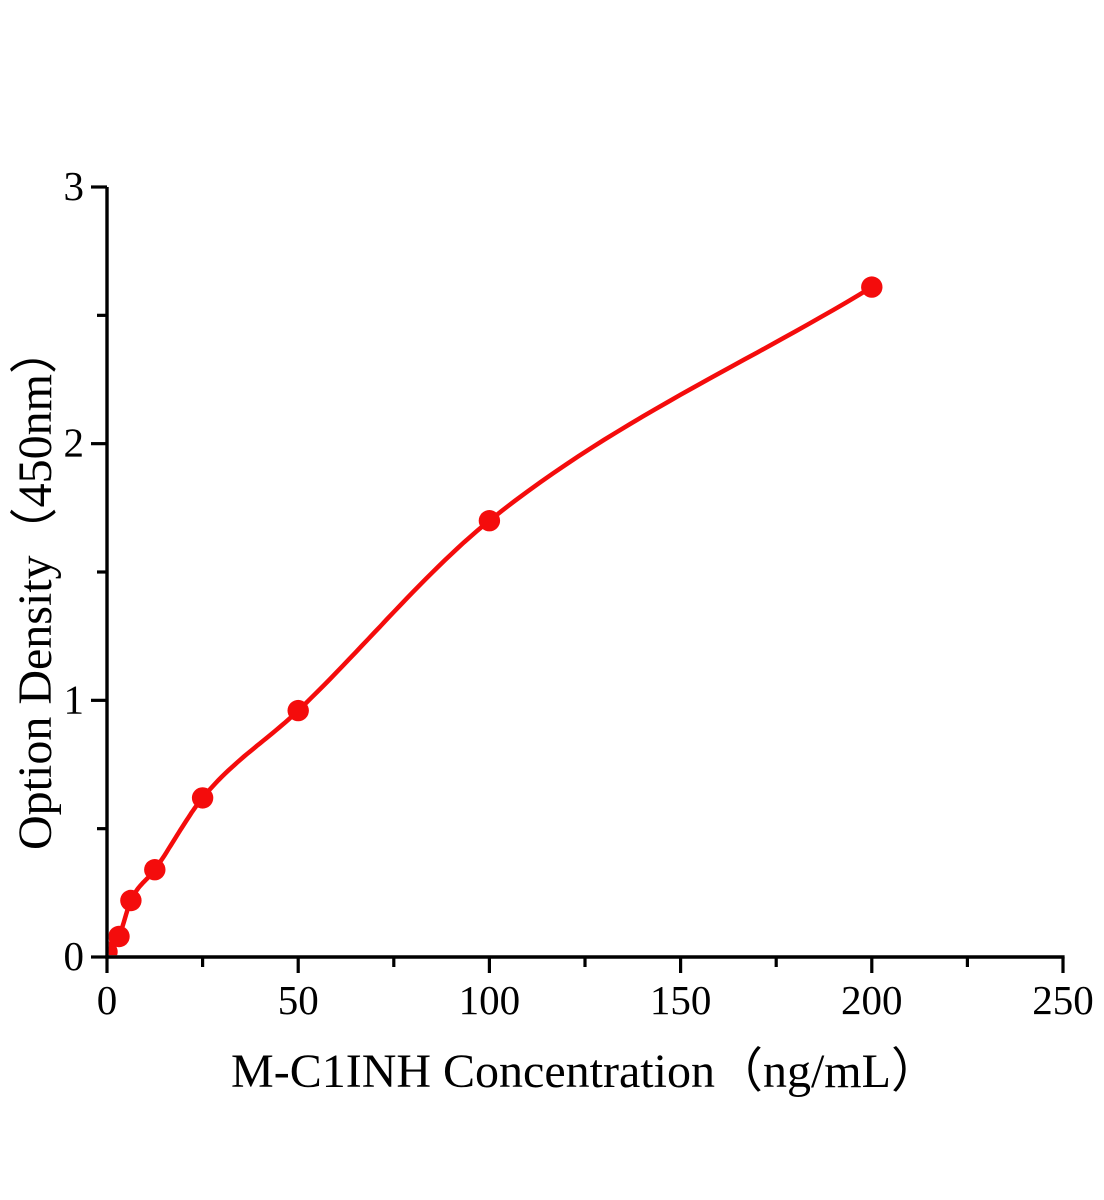 The height and width of the screenshot is (1200, 1104). What do you see at coordinates (74, 699) in the screenshot?
I see `y-tick-label: 1` at bounding box center [74, 699].